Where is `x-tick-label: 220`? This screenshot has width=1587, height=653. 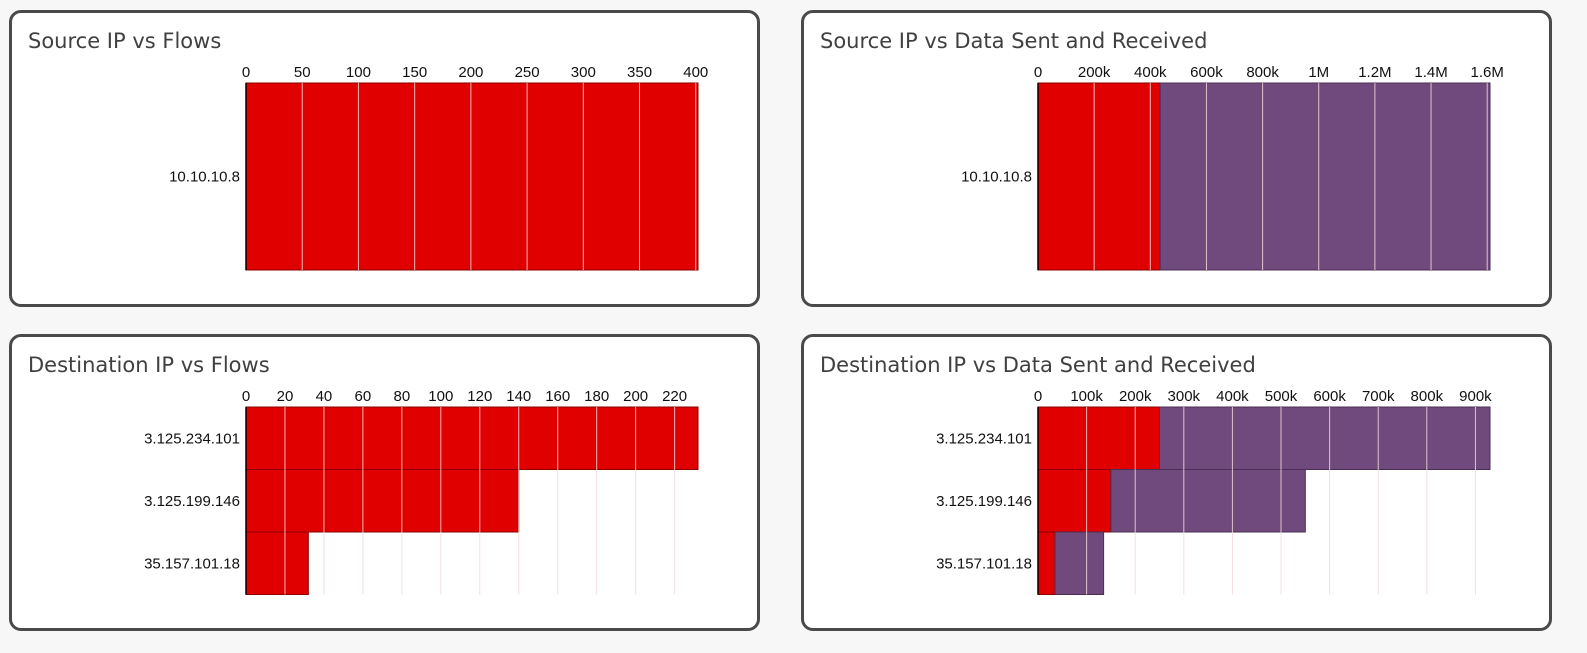
x-tick-label: 220 is located at coordinates (674, 396).